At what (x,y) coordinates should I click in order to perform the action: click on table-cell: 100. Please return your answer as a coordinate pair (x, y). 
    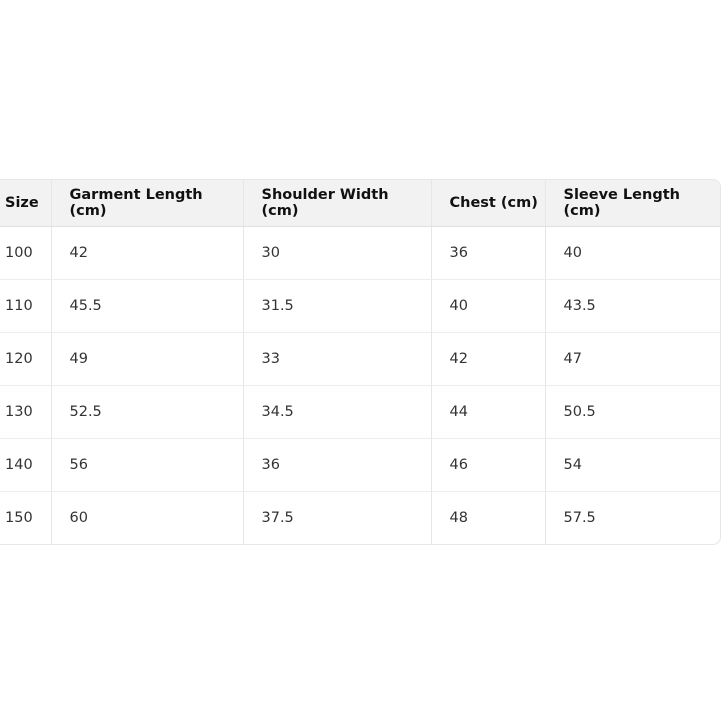
    Looking at the image, I should click on (26, 253).